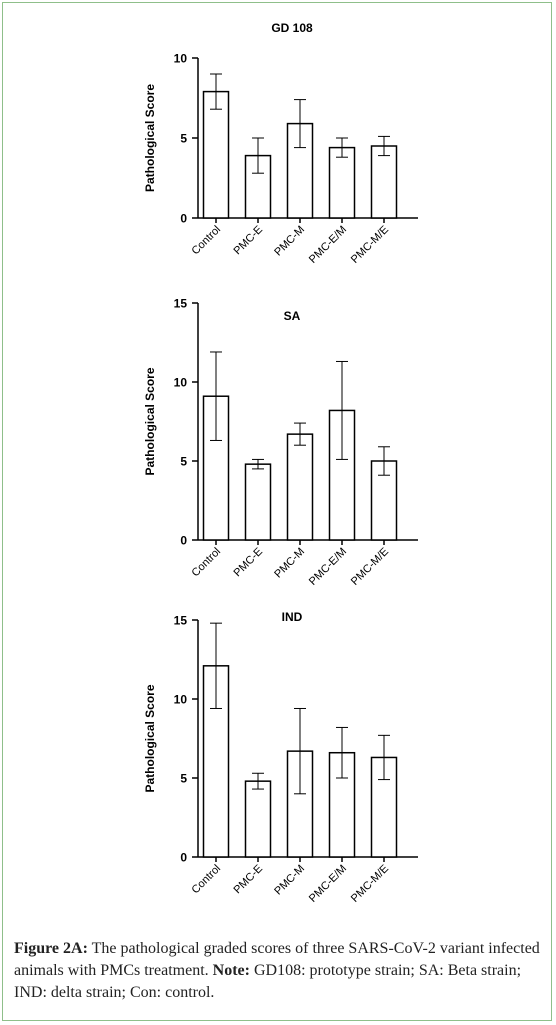  Describe the element at coordinates (292, 28) in the screenshot. I see `chart-title: GD 108` at that location.